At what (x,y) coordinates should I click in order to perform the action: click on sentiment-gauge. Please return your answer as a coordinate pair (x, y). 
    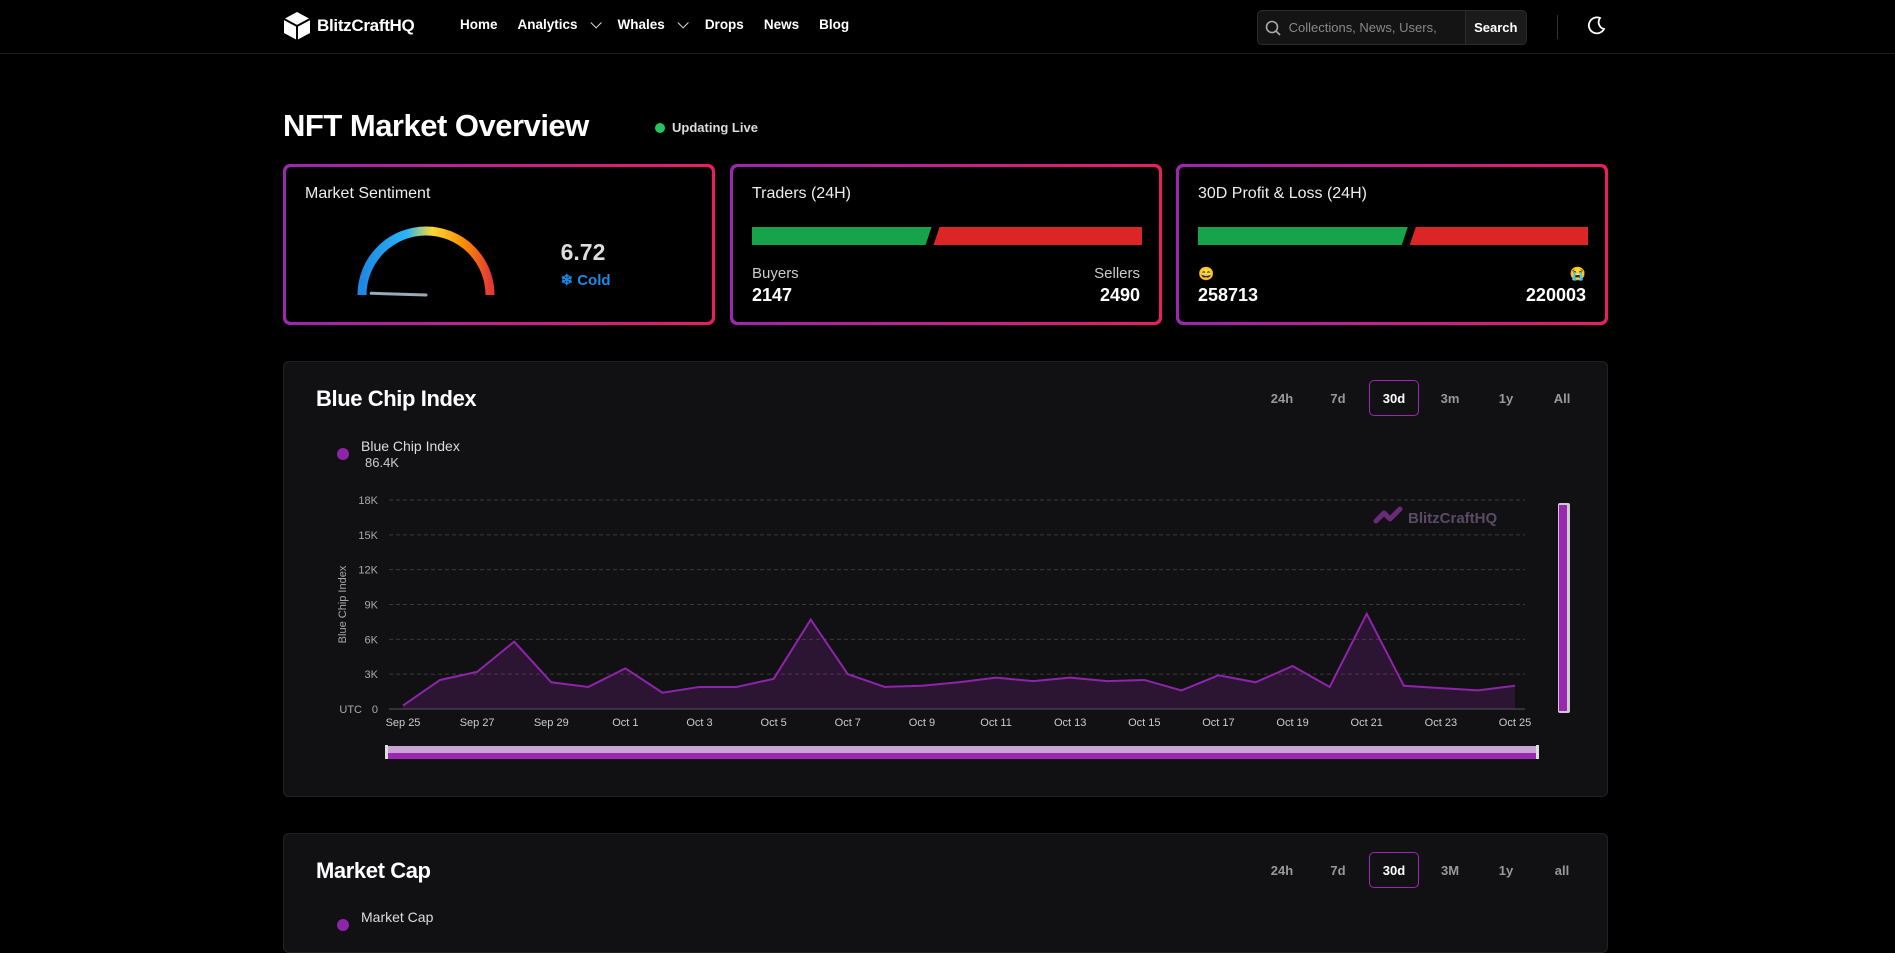
    Looking at the image, I should click on (426, 265).